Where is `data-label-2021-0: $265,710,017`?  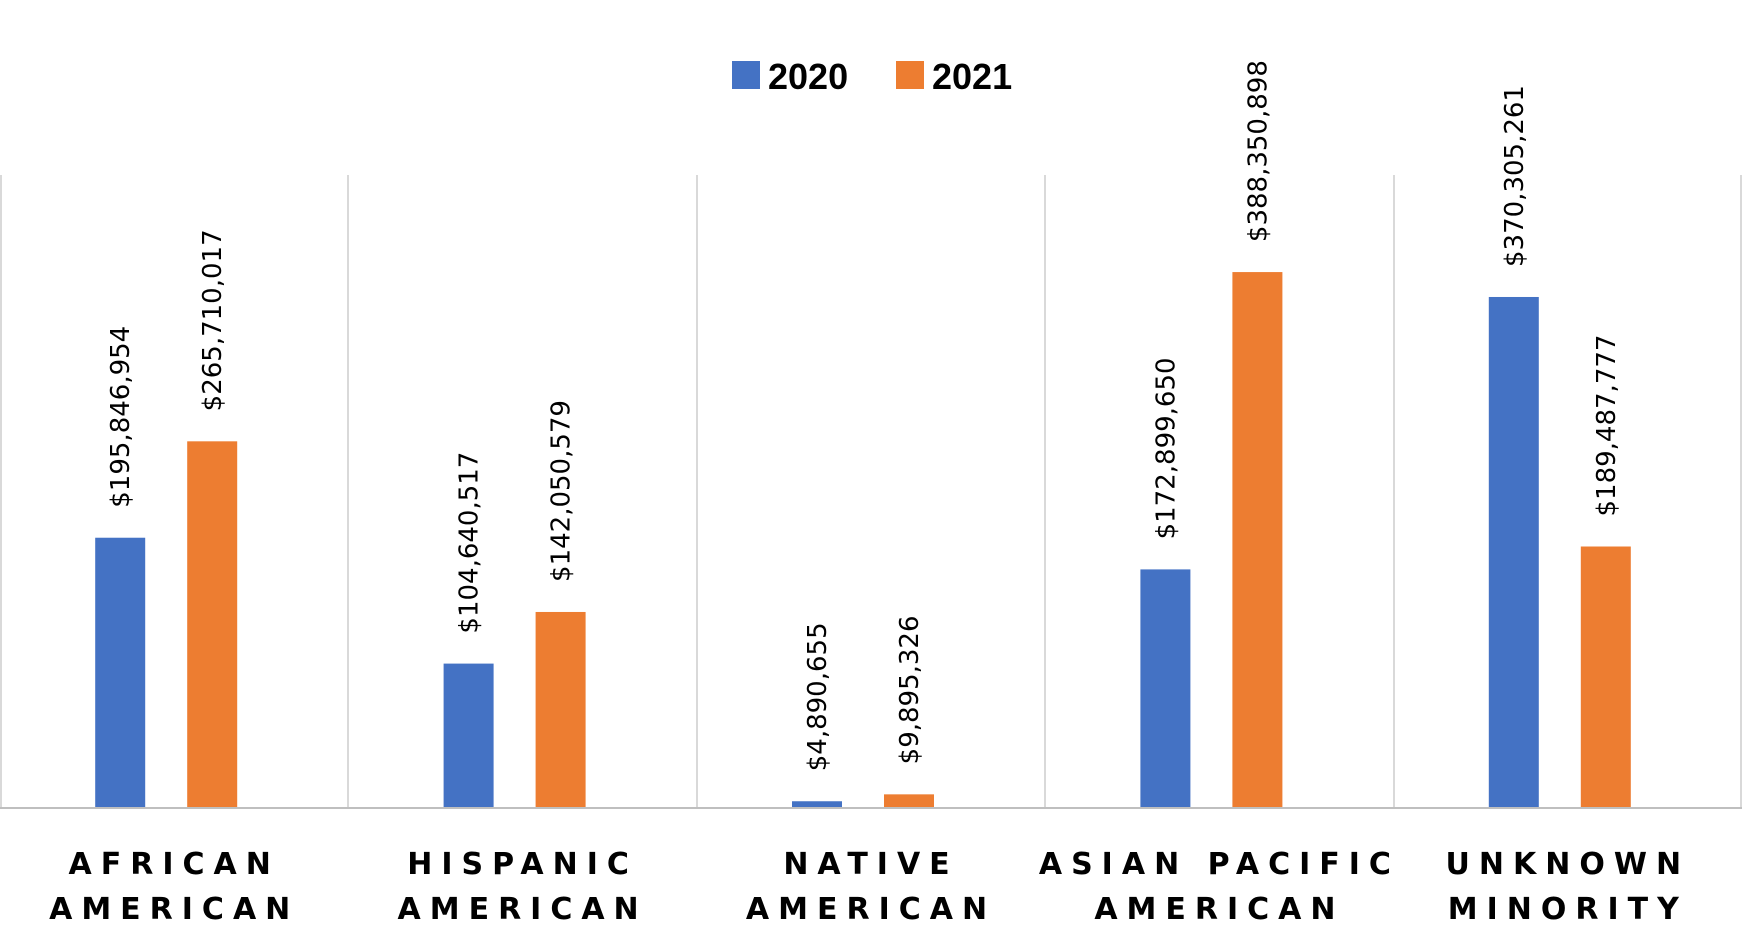
data-label-2021-0: $265,710,017 is located at coordinates (213, 320).